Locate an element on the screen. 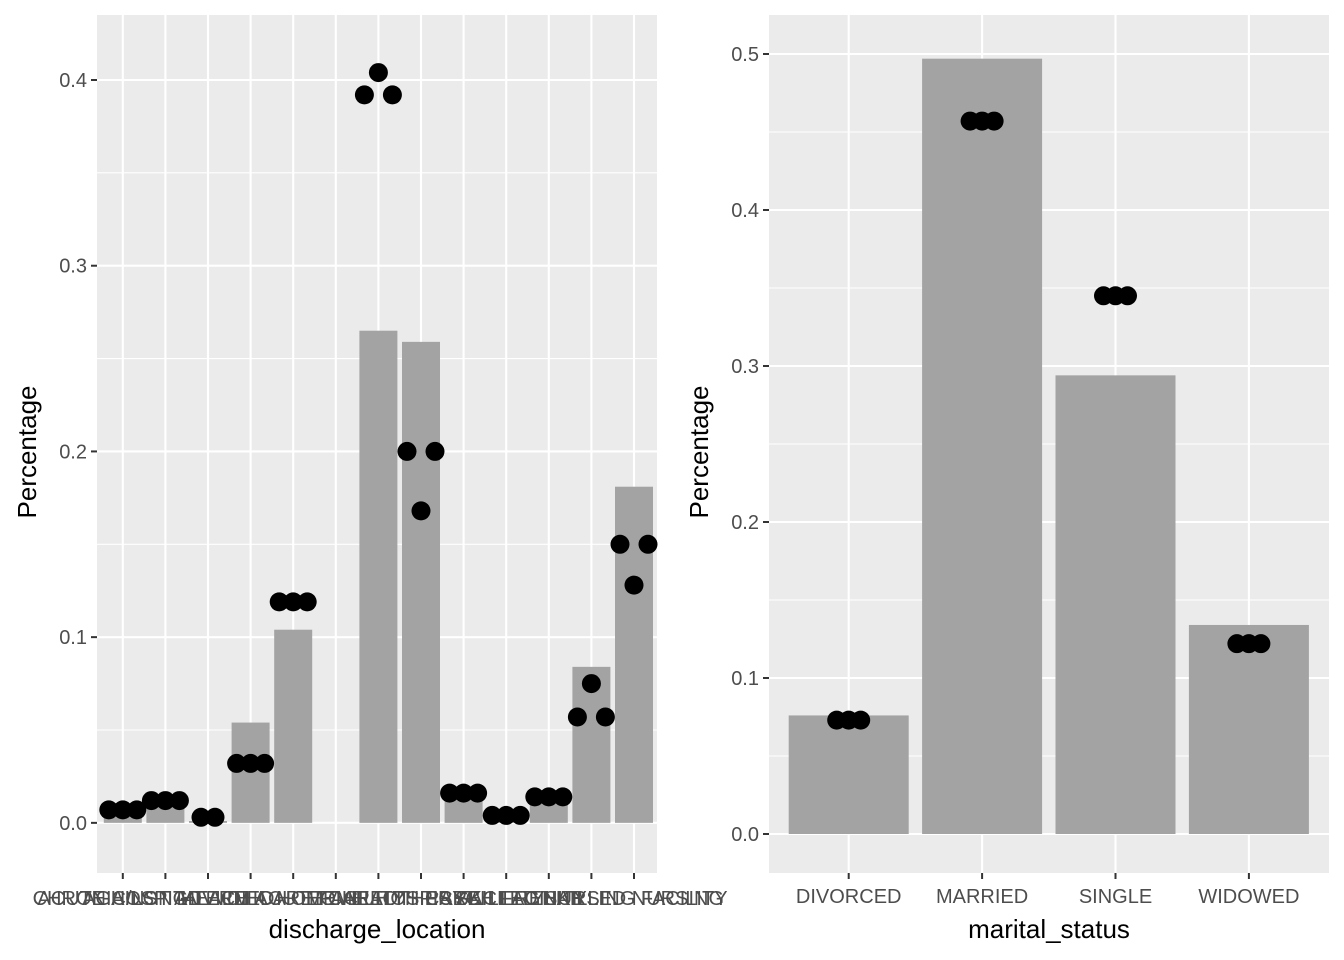 The width and height of the screenshot is (1344, 960). panel1-x-tick-label: HOSPICE is located at coordinates (421, 899).